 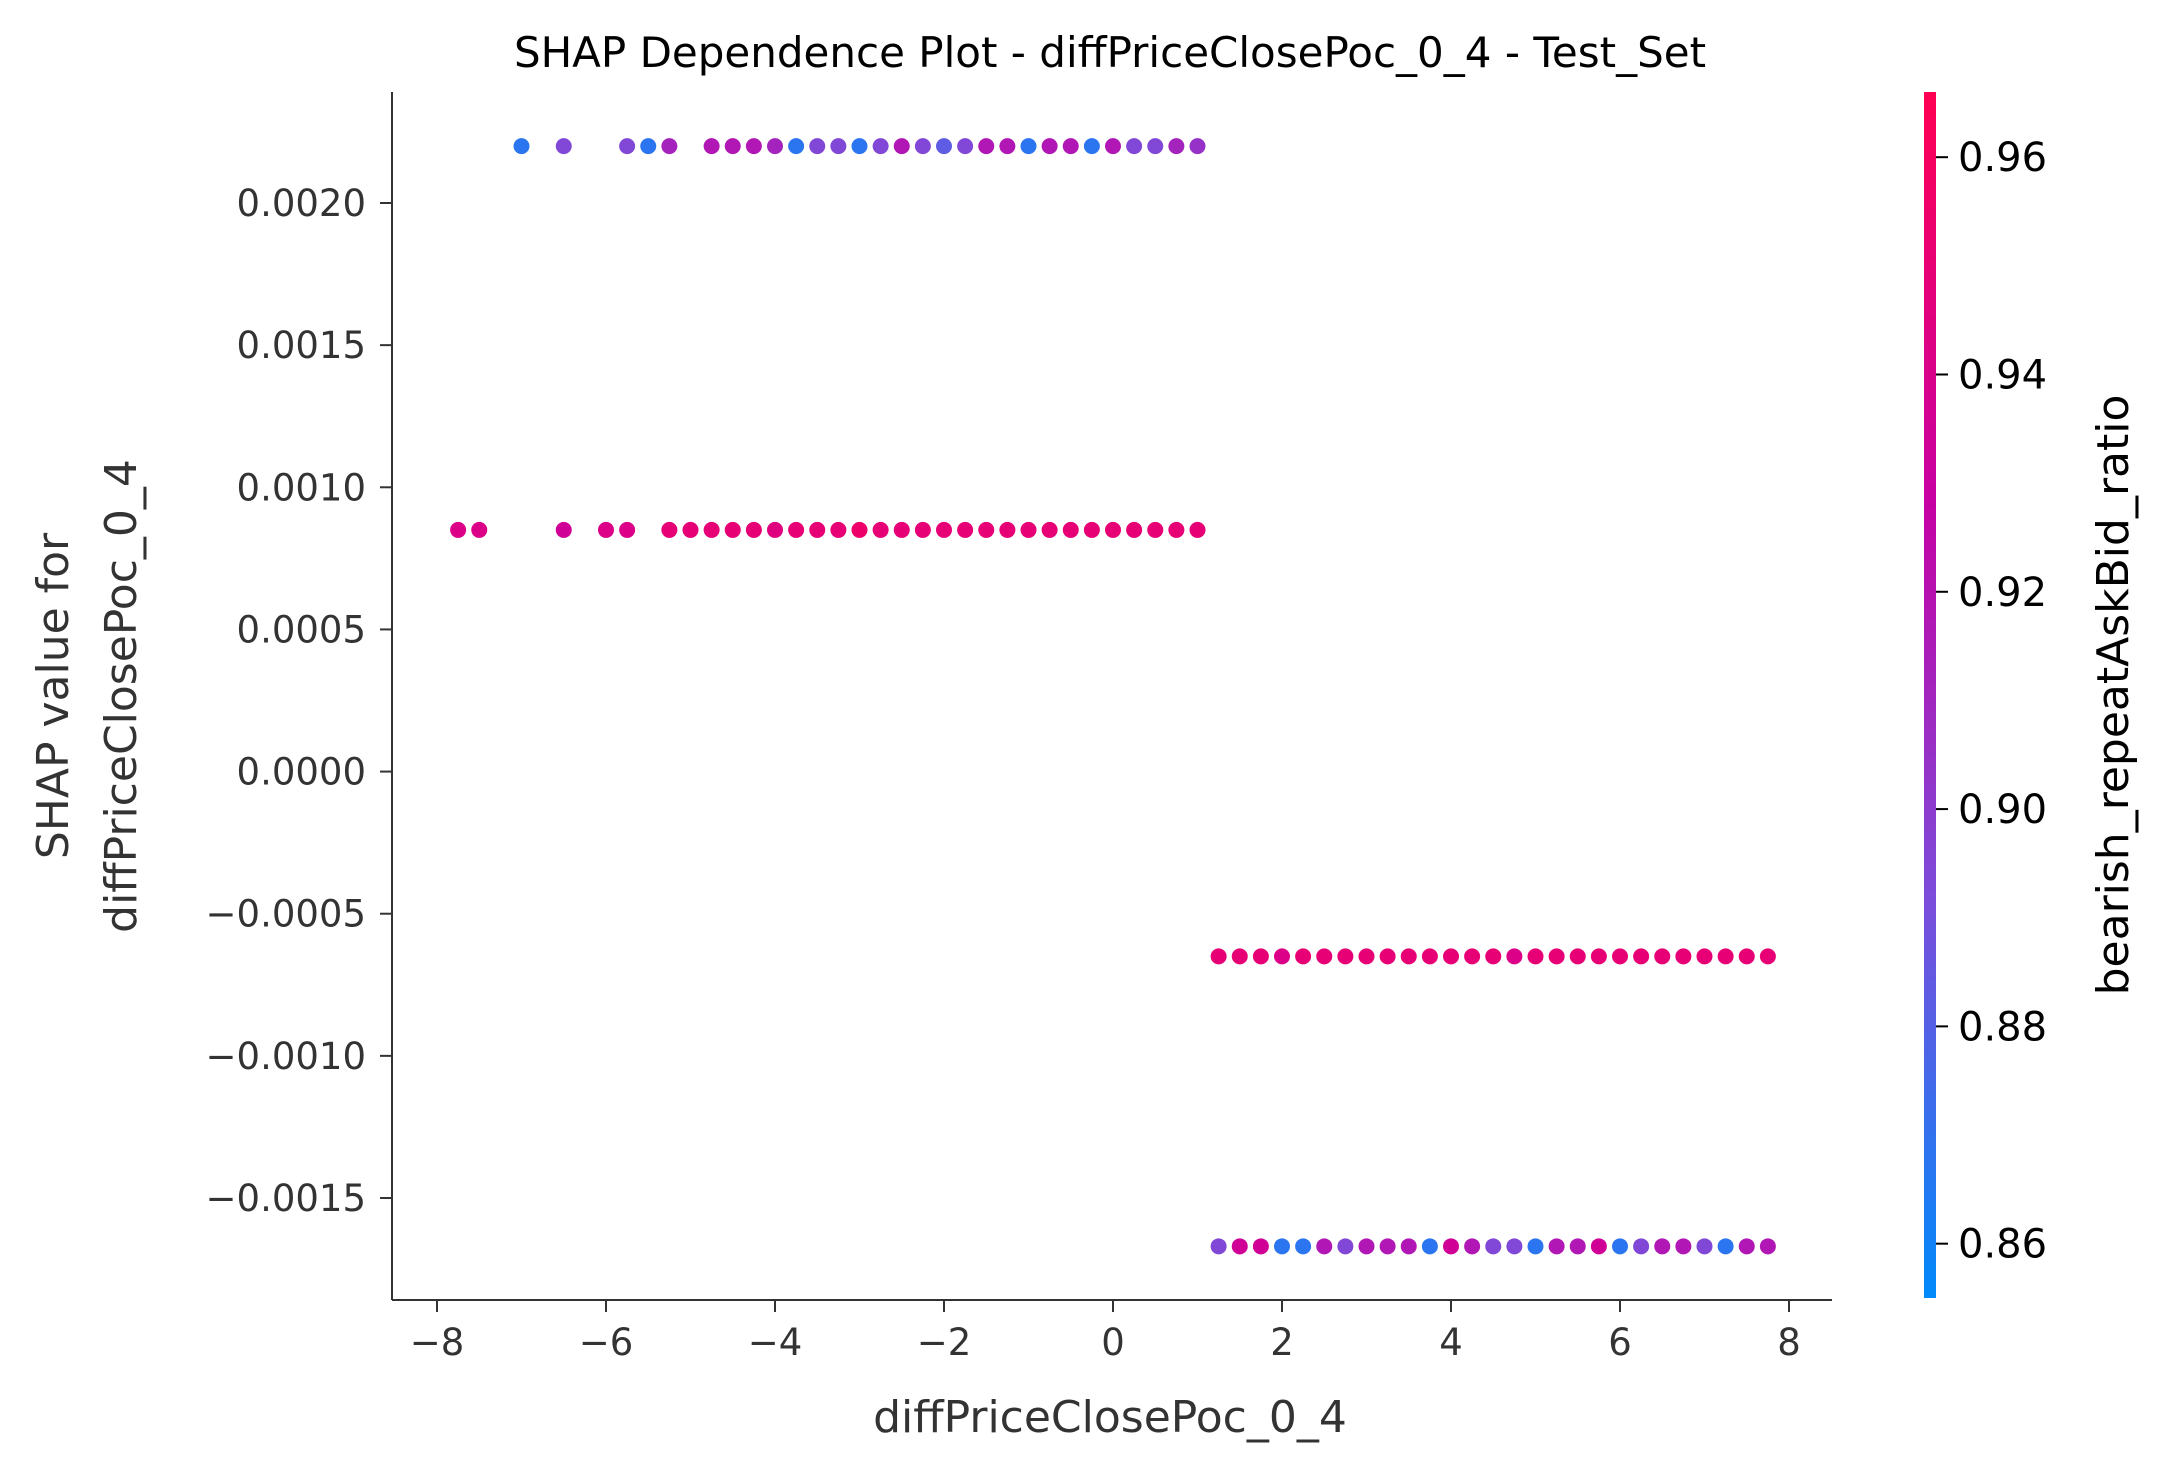 What do you see at coordinates (301, 772) in the screenshot?
I see `y-tick-label: 0.0000` at bounding box center [301, 772].